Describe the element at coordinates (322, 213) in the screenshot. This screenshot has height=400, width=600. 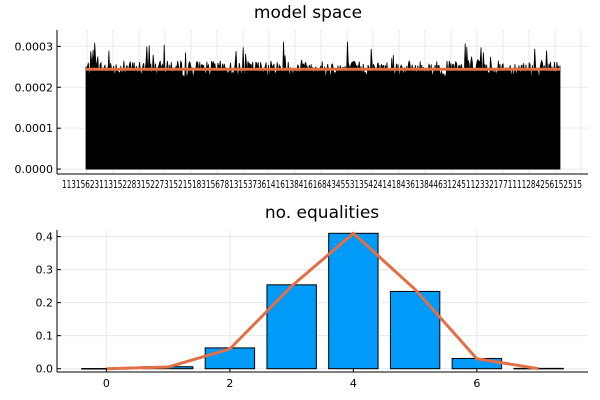
I see `no-equalities-title: no. equalities` at that location.